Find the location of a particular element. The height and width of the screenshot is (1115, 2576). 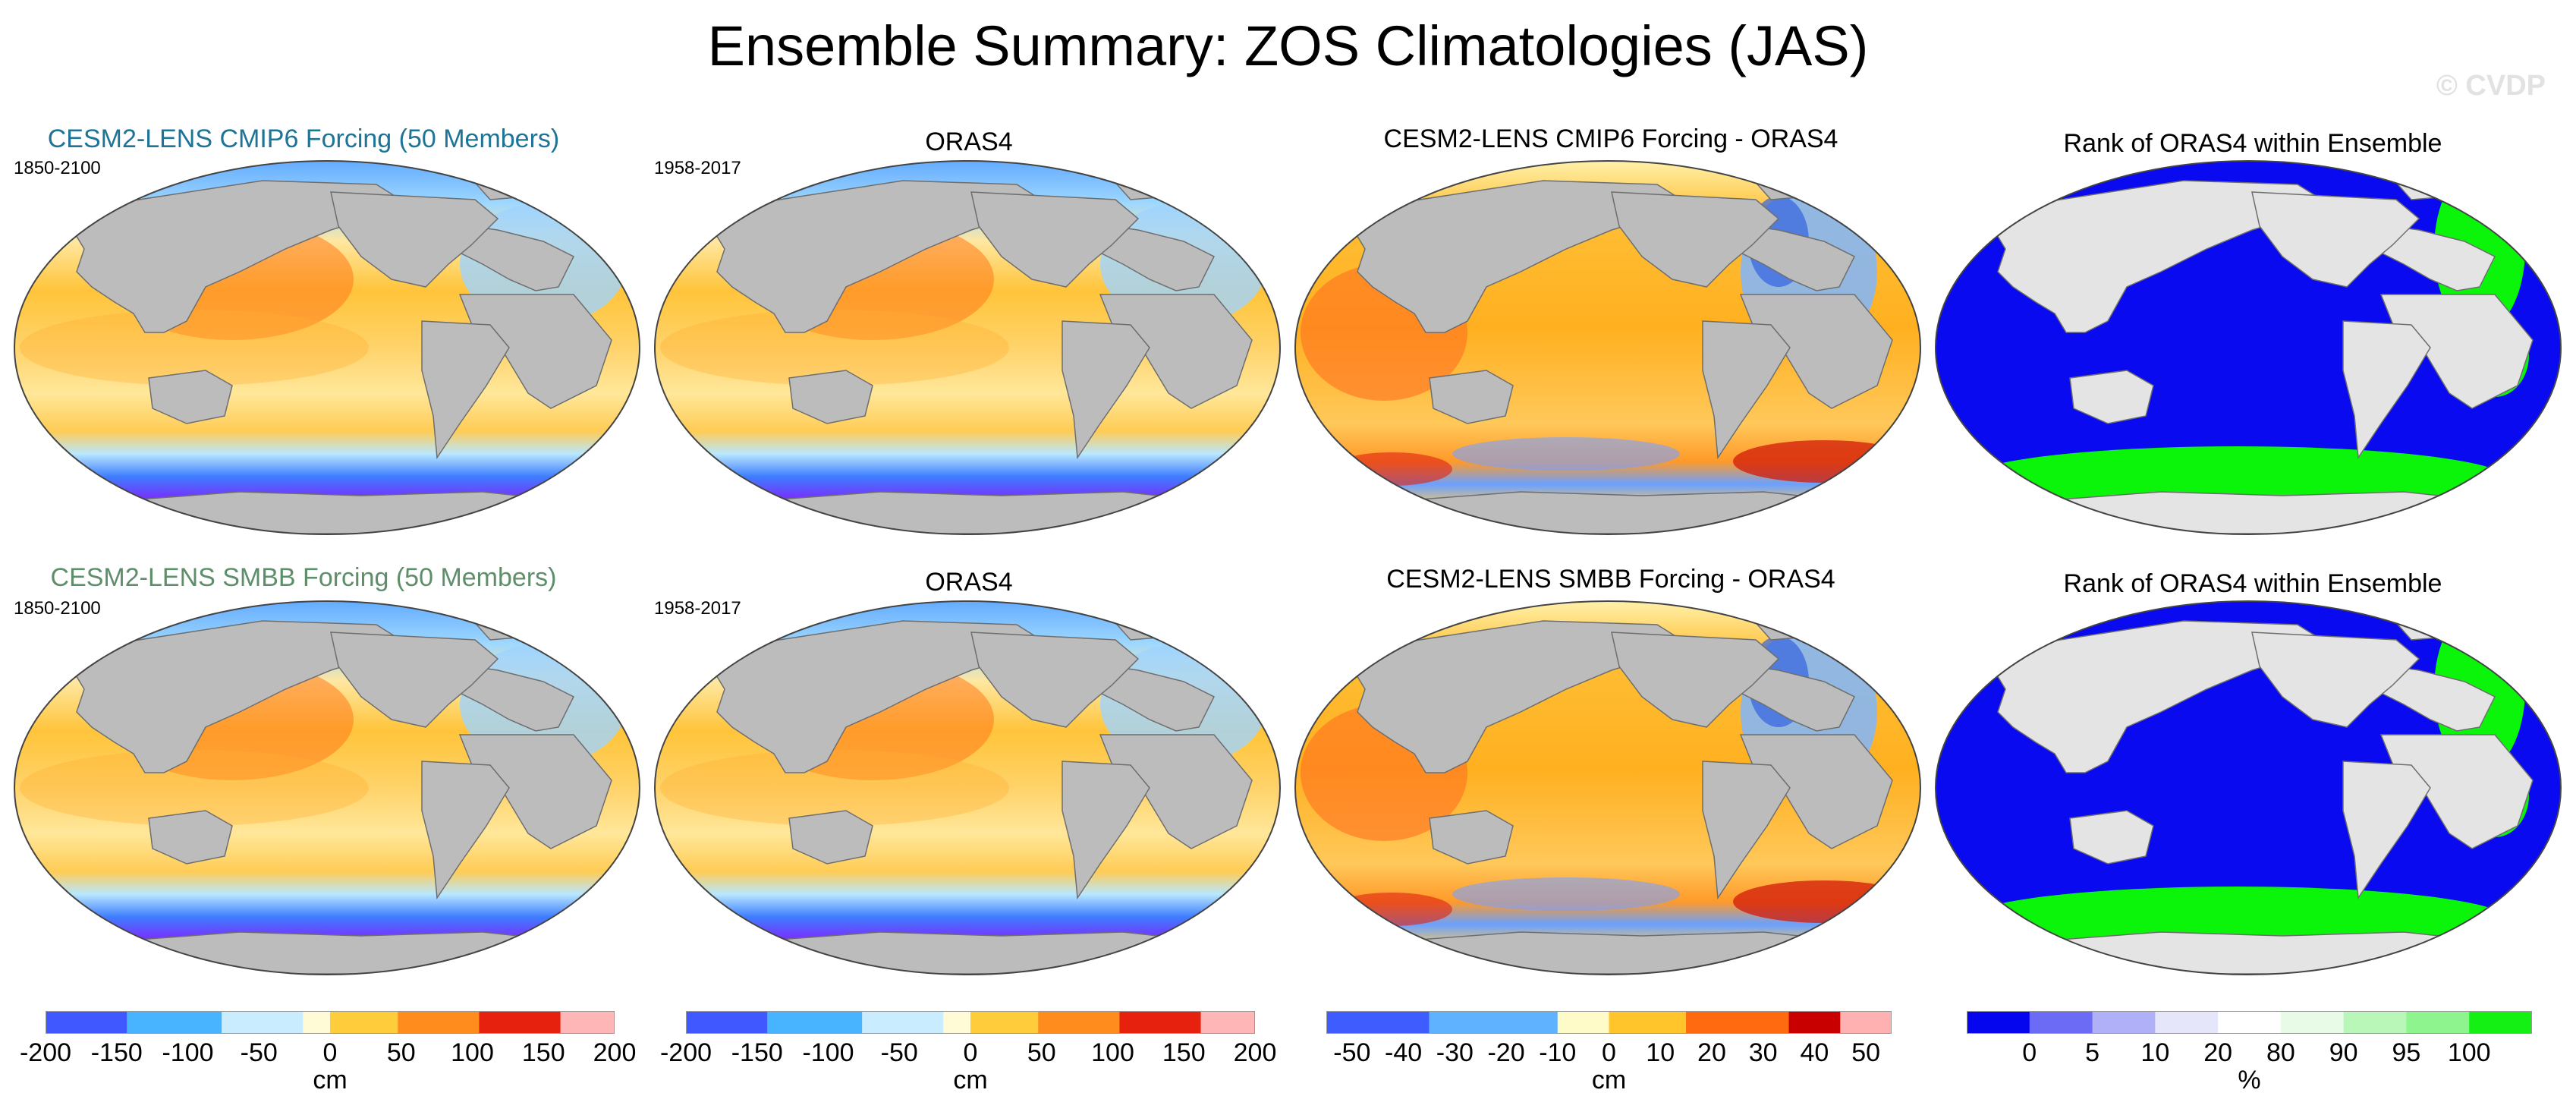

watermark: © CVDP is located at coordinates (2491, 86).